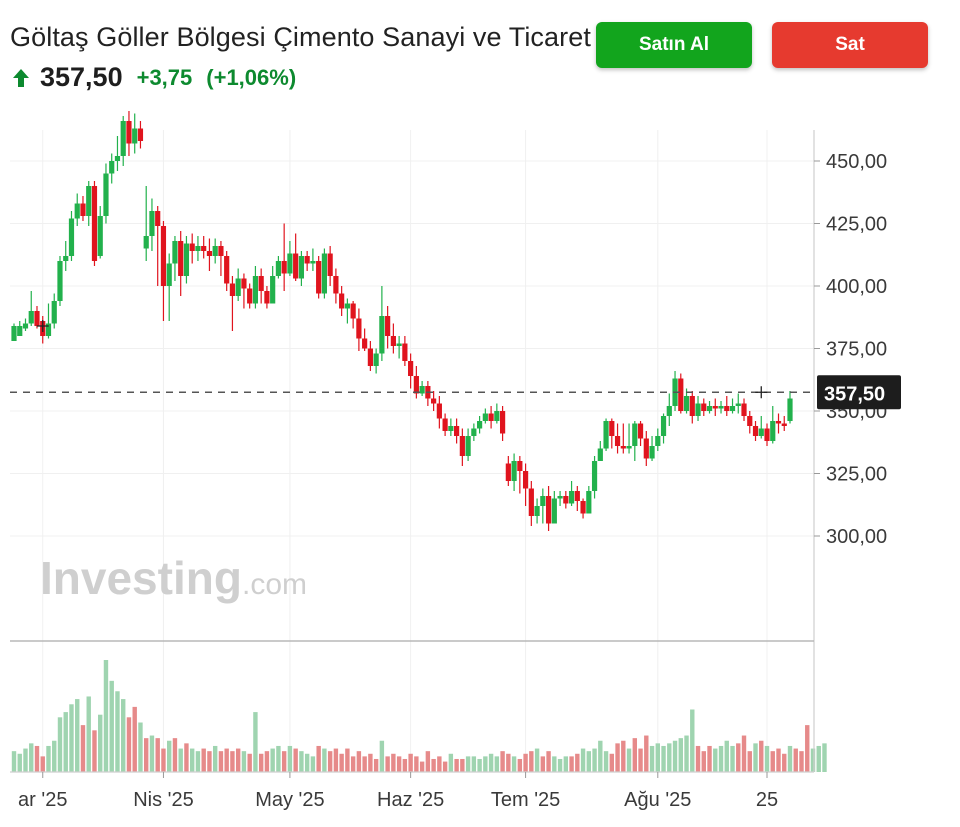 Image resolution: width=960 pixels, height=827 pixels. Describe the element at coordinates (859, 392) in the screenshot. I see `last-price-box` at that location.